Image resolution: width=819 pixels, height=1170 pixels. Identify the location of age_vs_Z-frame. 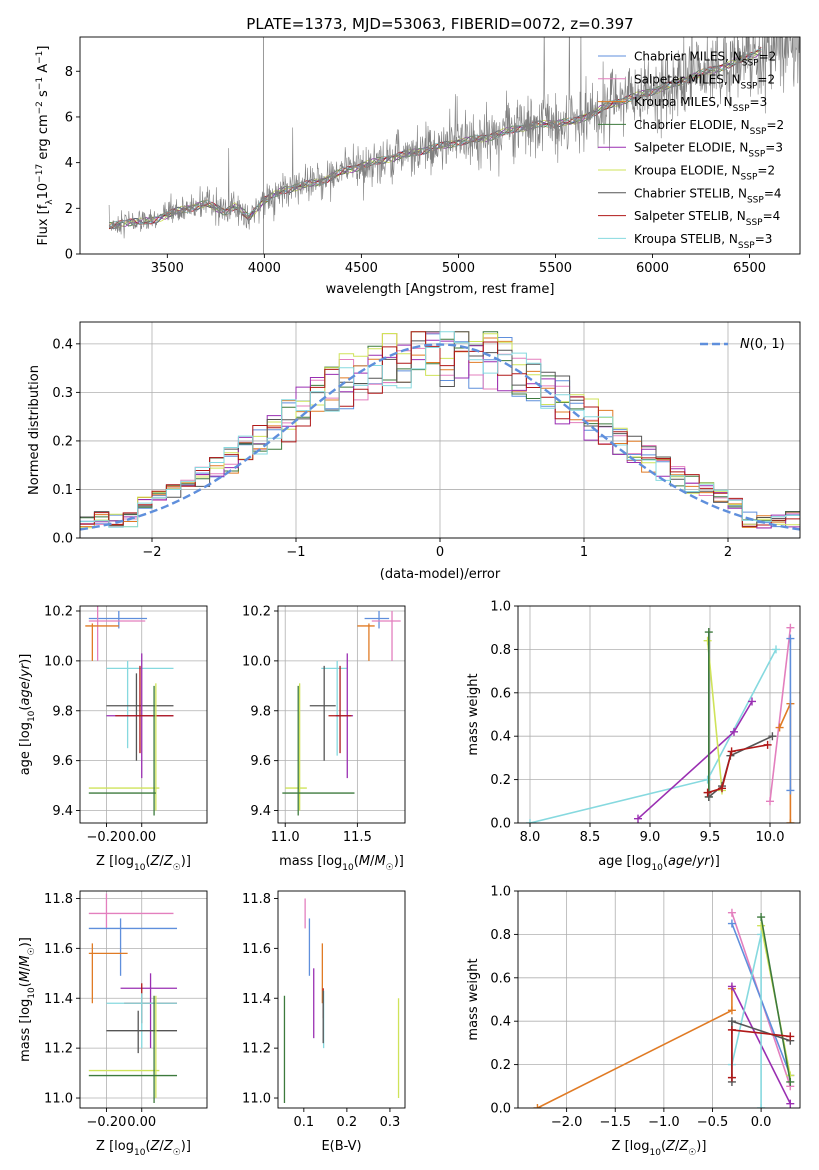
(143, 714).